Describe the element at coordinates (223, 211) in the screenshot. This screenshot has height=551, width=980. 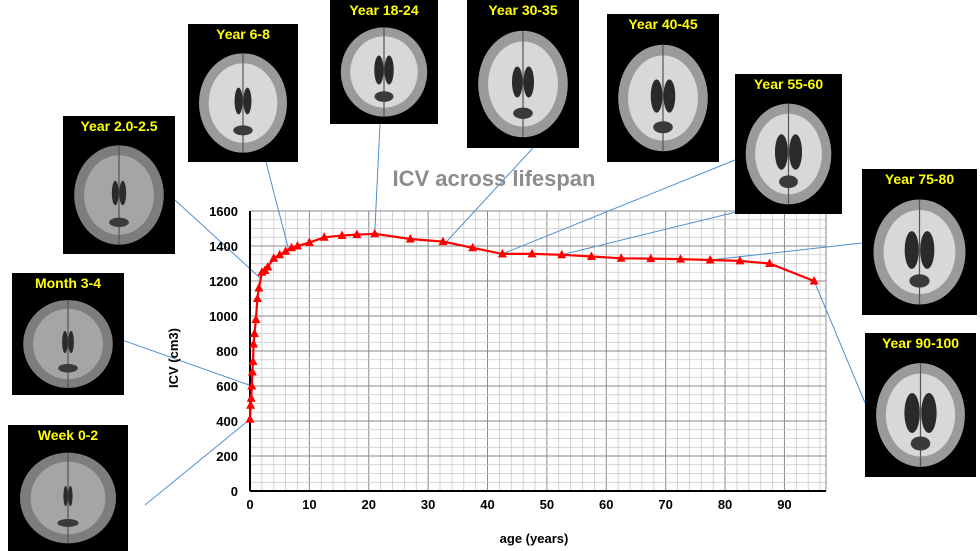
I see `y-tick-label: 1600` at that location.